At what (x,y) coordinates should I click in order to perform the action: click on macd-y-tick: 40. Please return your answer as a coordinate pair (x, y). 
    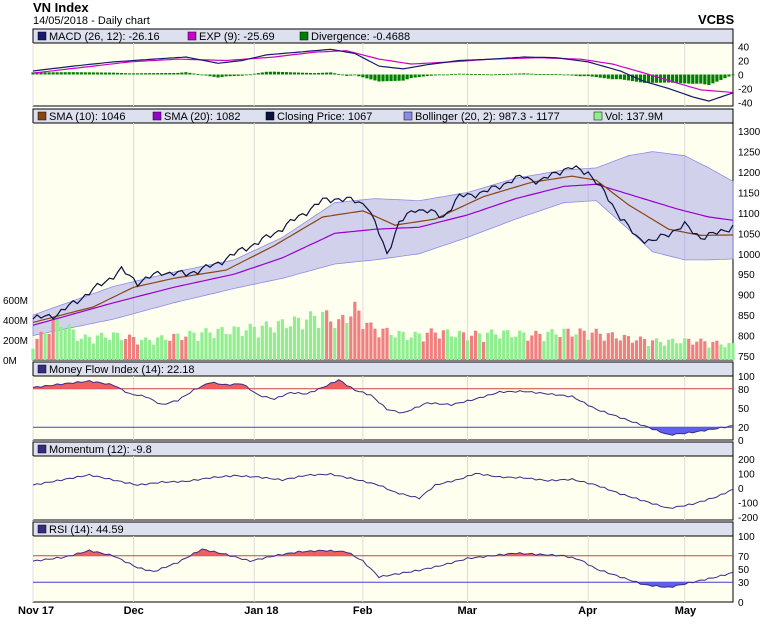
    Looking at the image, I should click on (744, 48).